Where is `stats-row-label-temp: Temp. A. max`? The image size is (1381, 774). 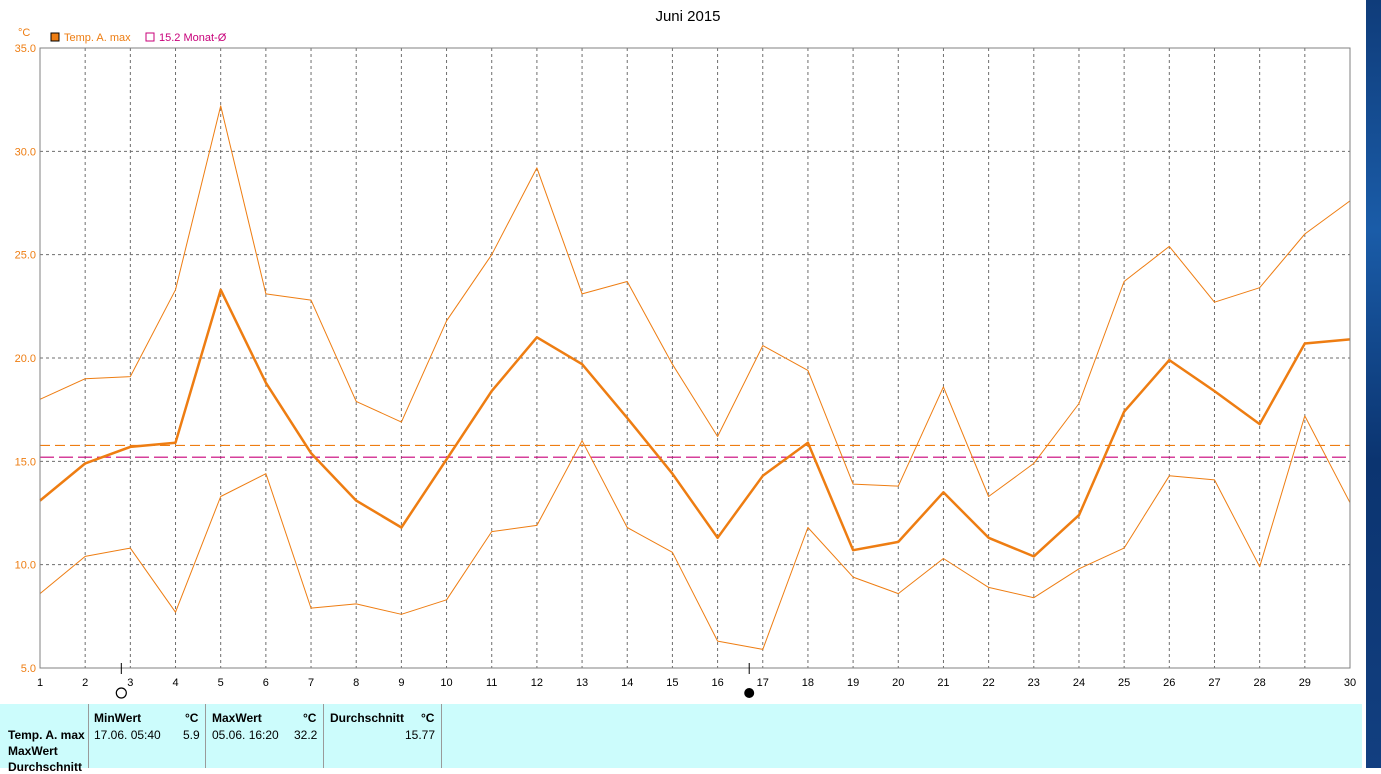
stats-row-label-temp: Temp. A. max is located at coordinates (46, 735).